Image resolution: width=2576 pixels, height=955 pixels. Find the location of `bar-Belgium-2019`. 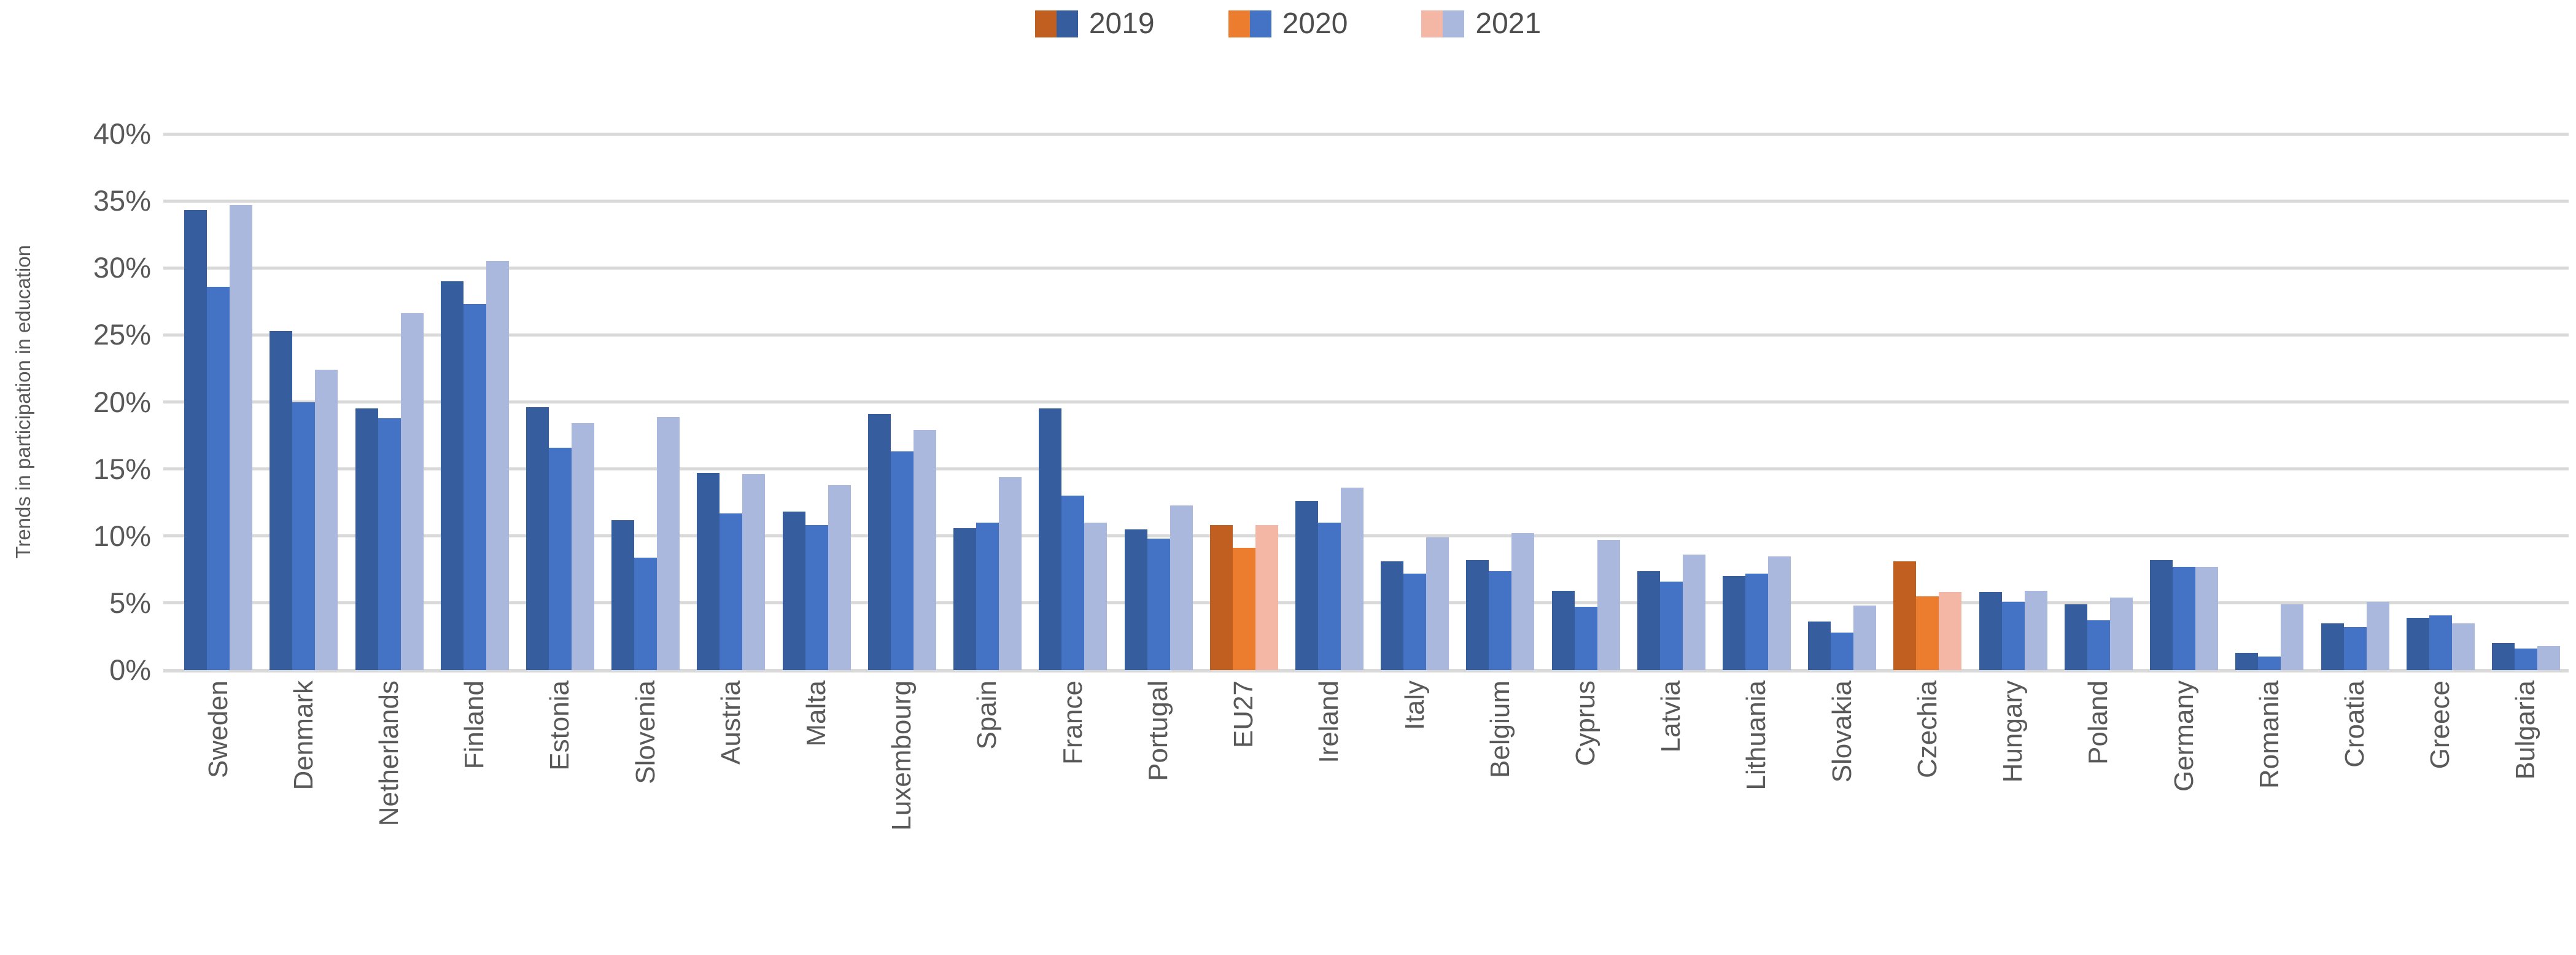

bar-Belgium-2019 is located at coordinates (1477, 615).